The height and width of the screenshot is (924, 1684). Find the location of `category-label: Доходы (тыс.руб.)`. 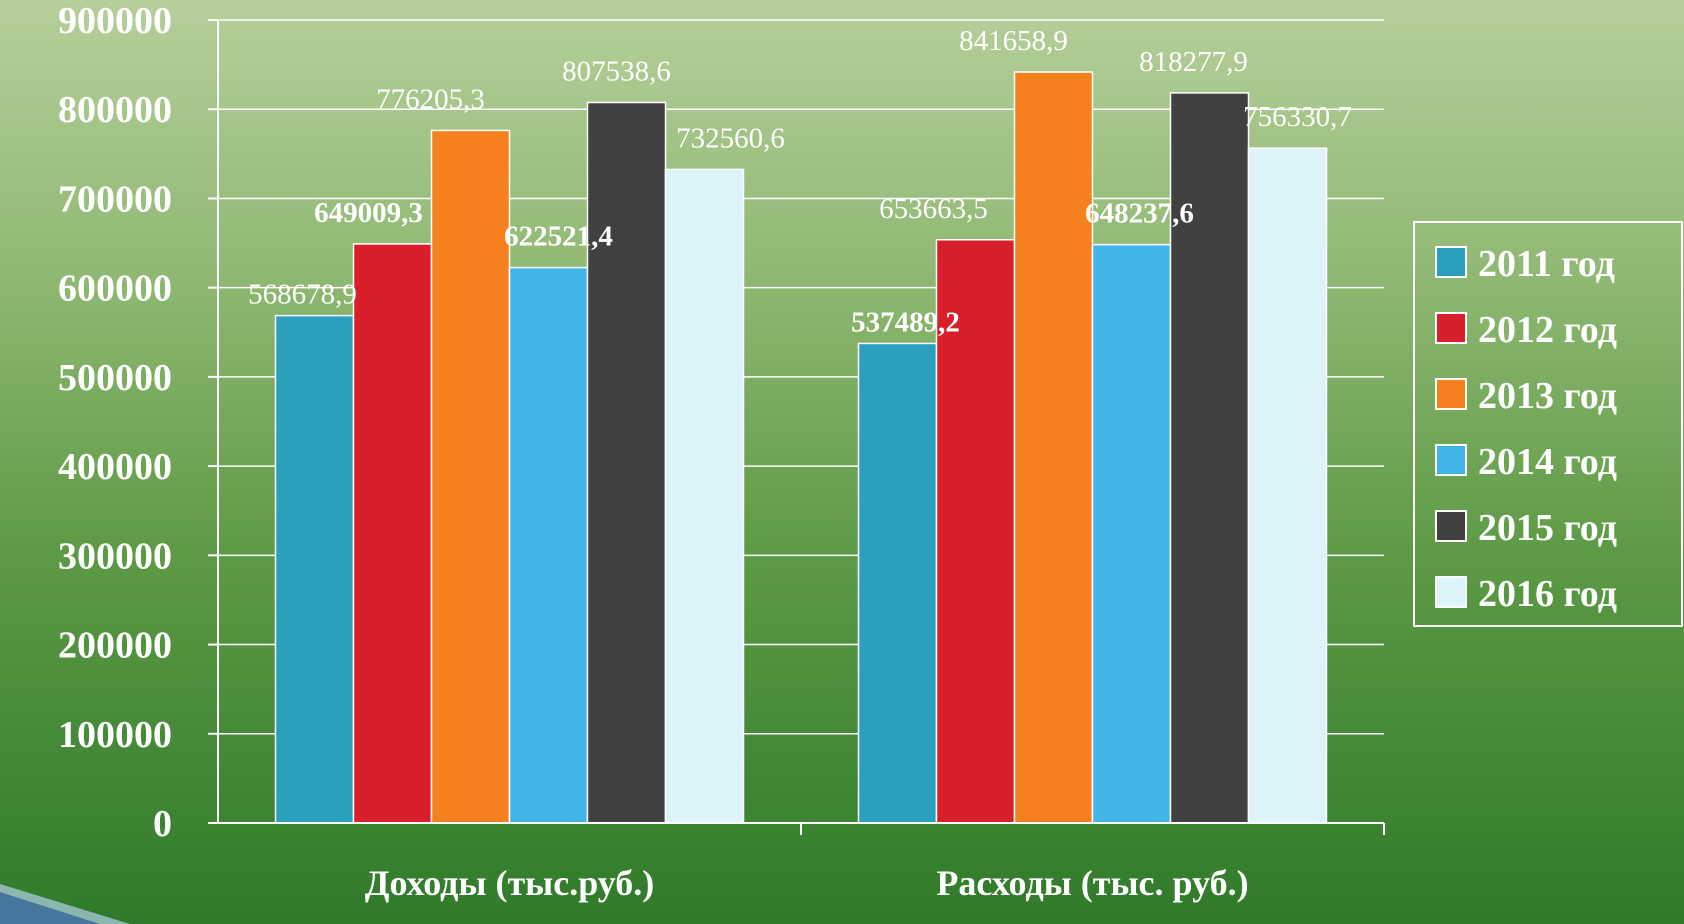

category-label: Доходы (тыс.руб.) is located at coordinates (510, 883).